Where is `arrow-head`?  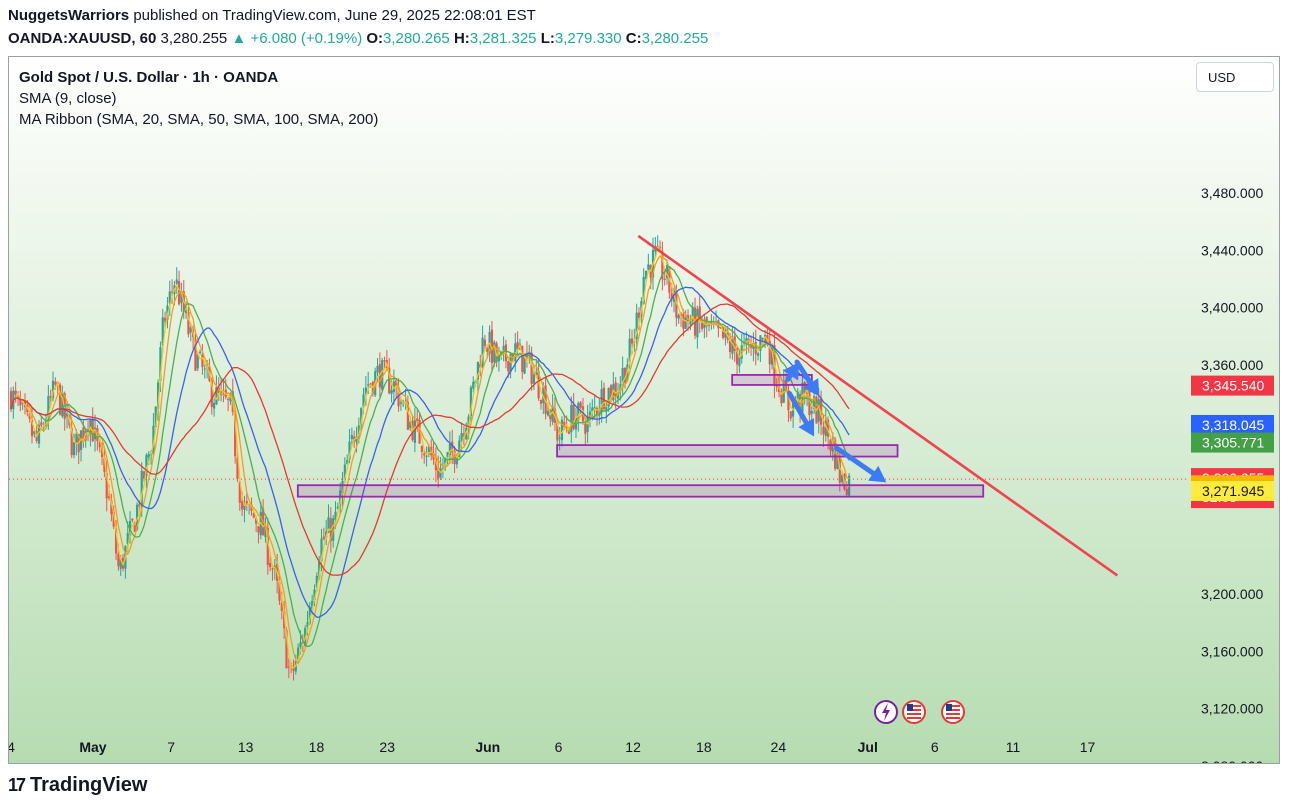
arrow-head is located at coordinates (791, 371).